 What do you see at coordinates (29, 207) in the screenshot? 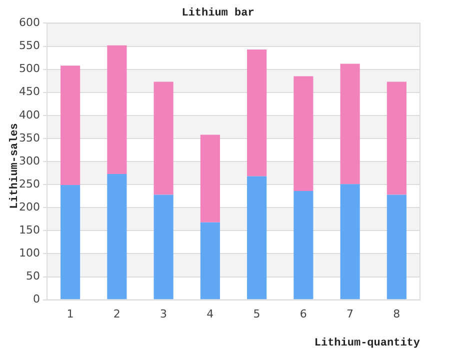
I see `y-tick-label: 200` at bounding box center [29, 207].